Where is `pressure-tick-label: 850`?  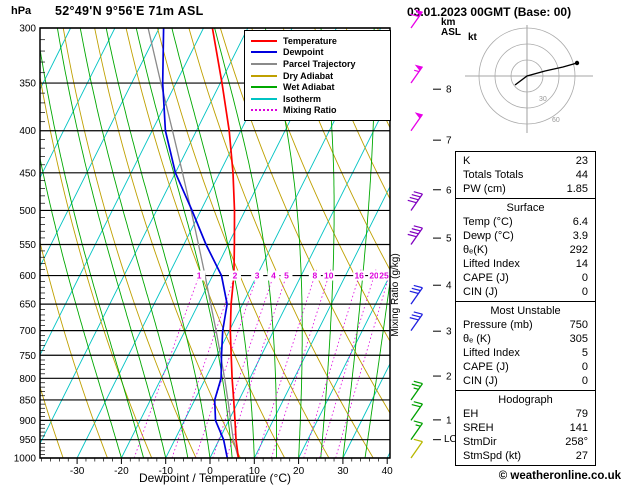 pressure-tick-label: 850 is located at coordinates (27, 400).